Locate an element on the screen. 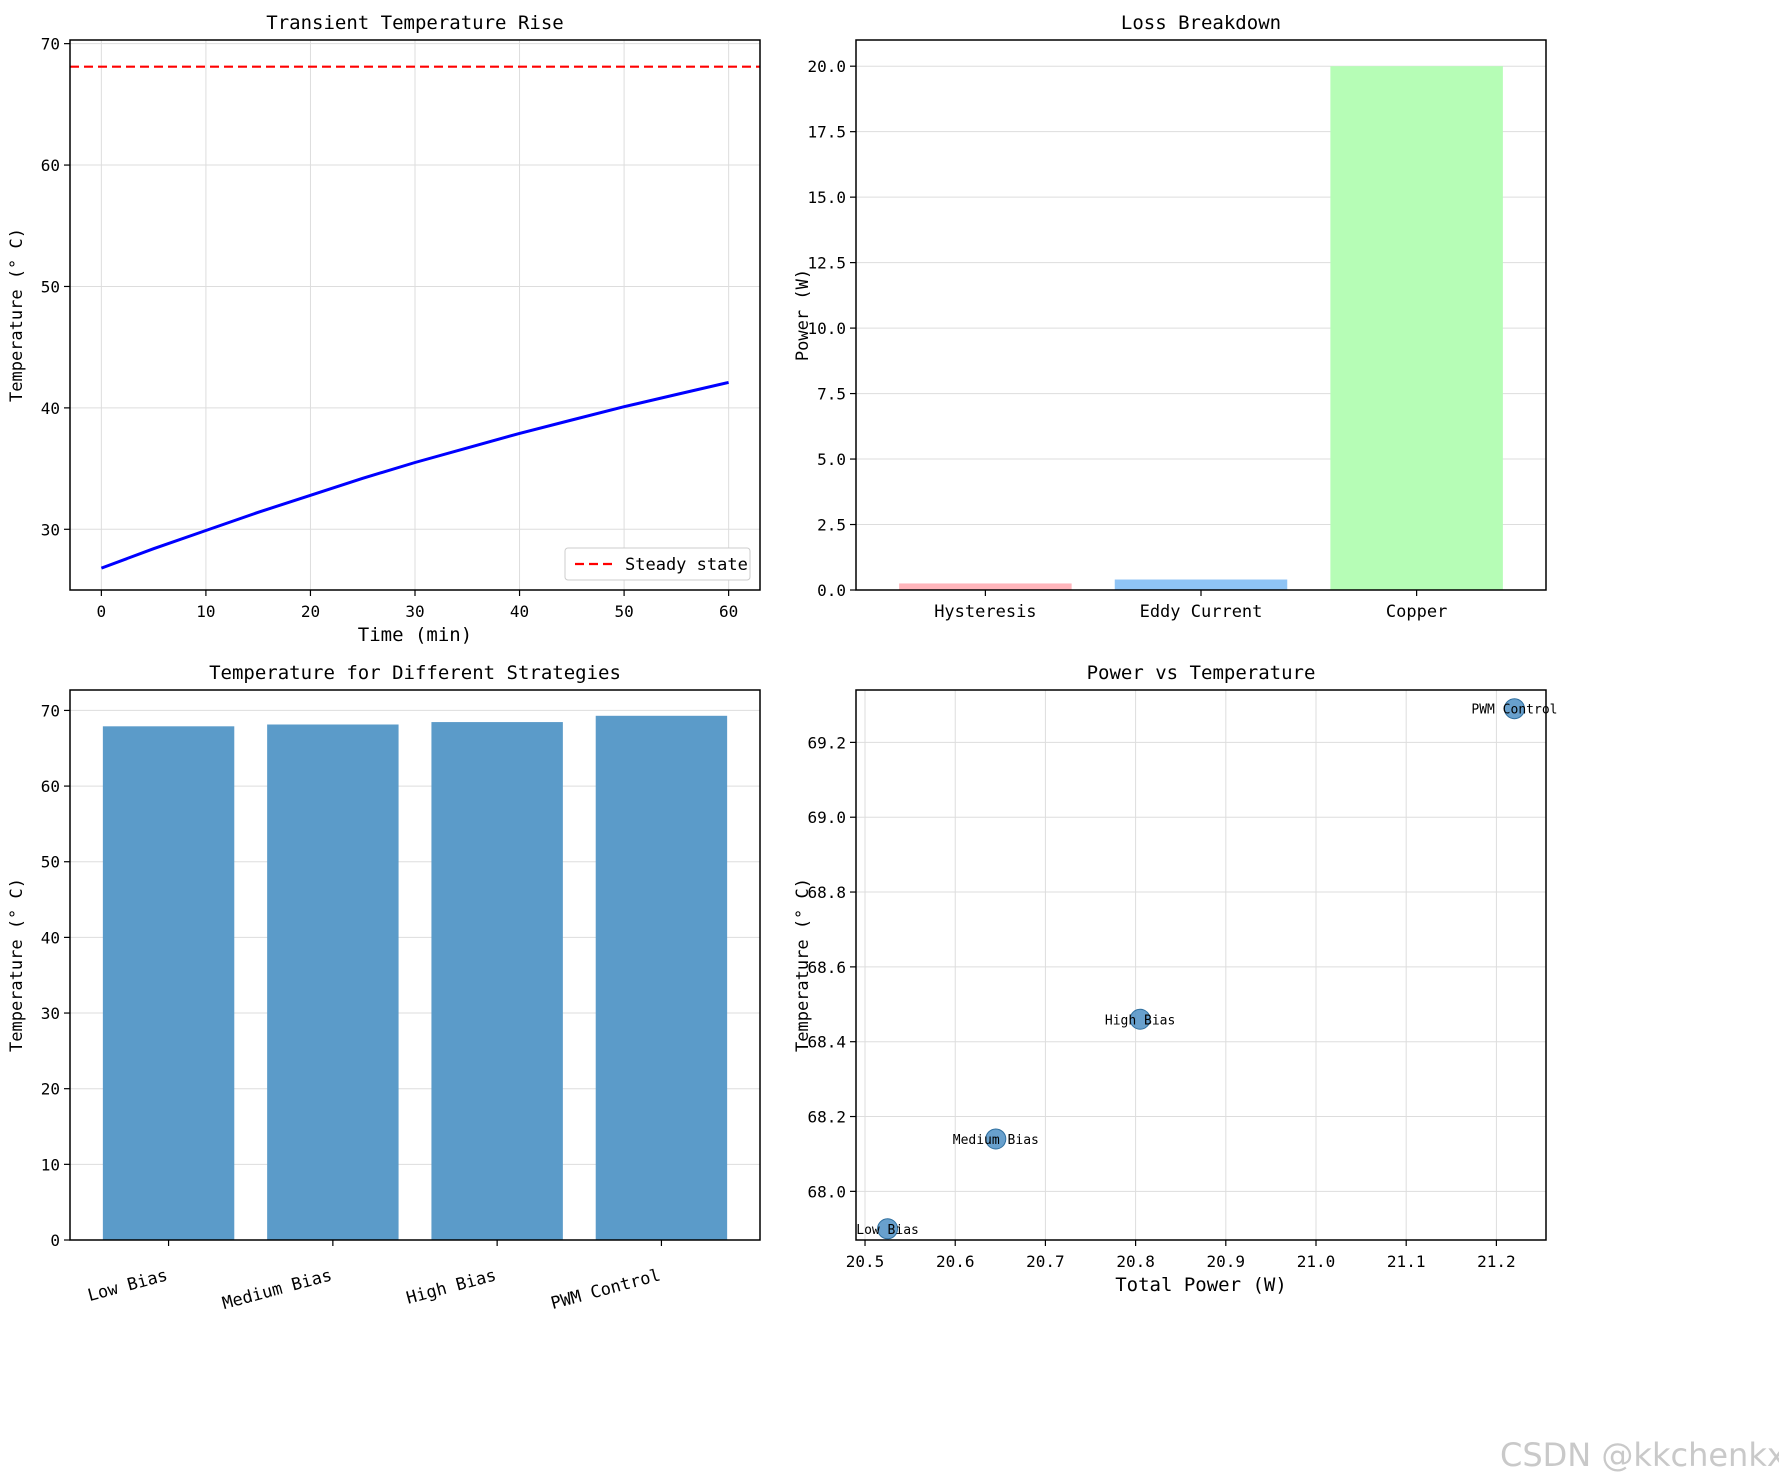 This screenshot has width=1779, height=1484. x-tick-label: 20.7 is located at coordinates (1045, 1261).